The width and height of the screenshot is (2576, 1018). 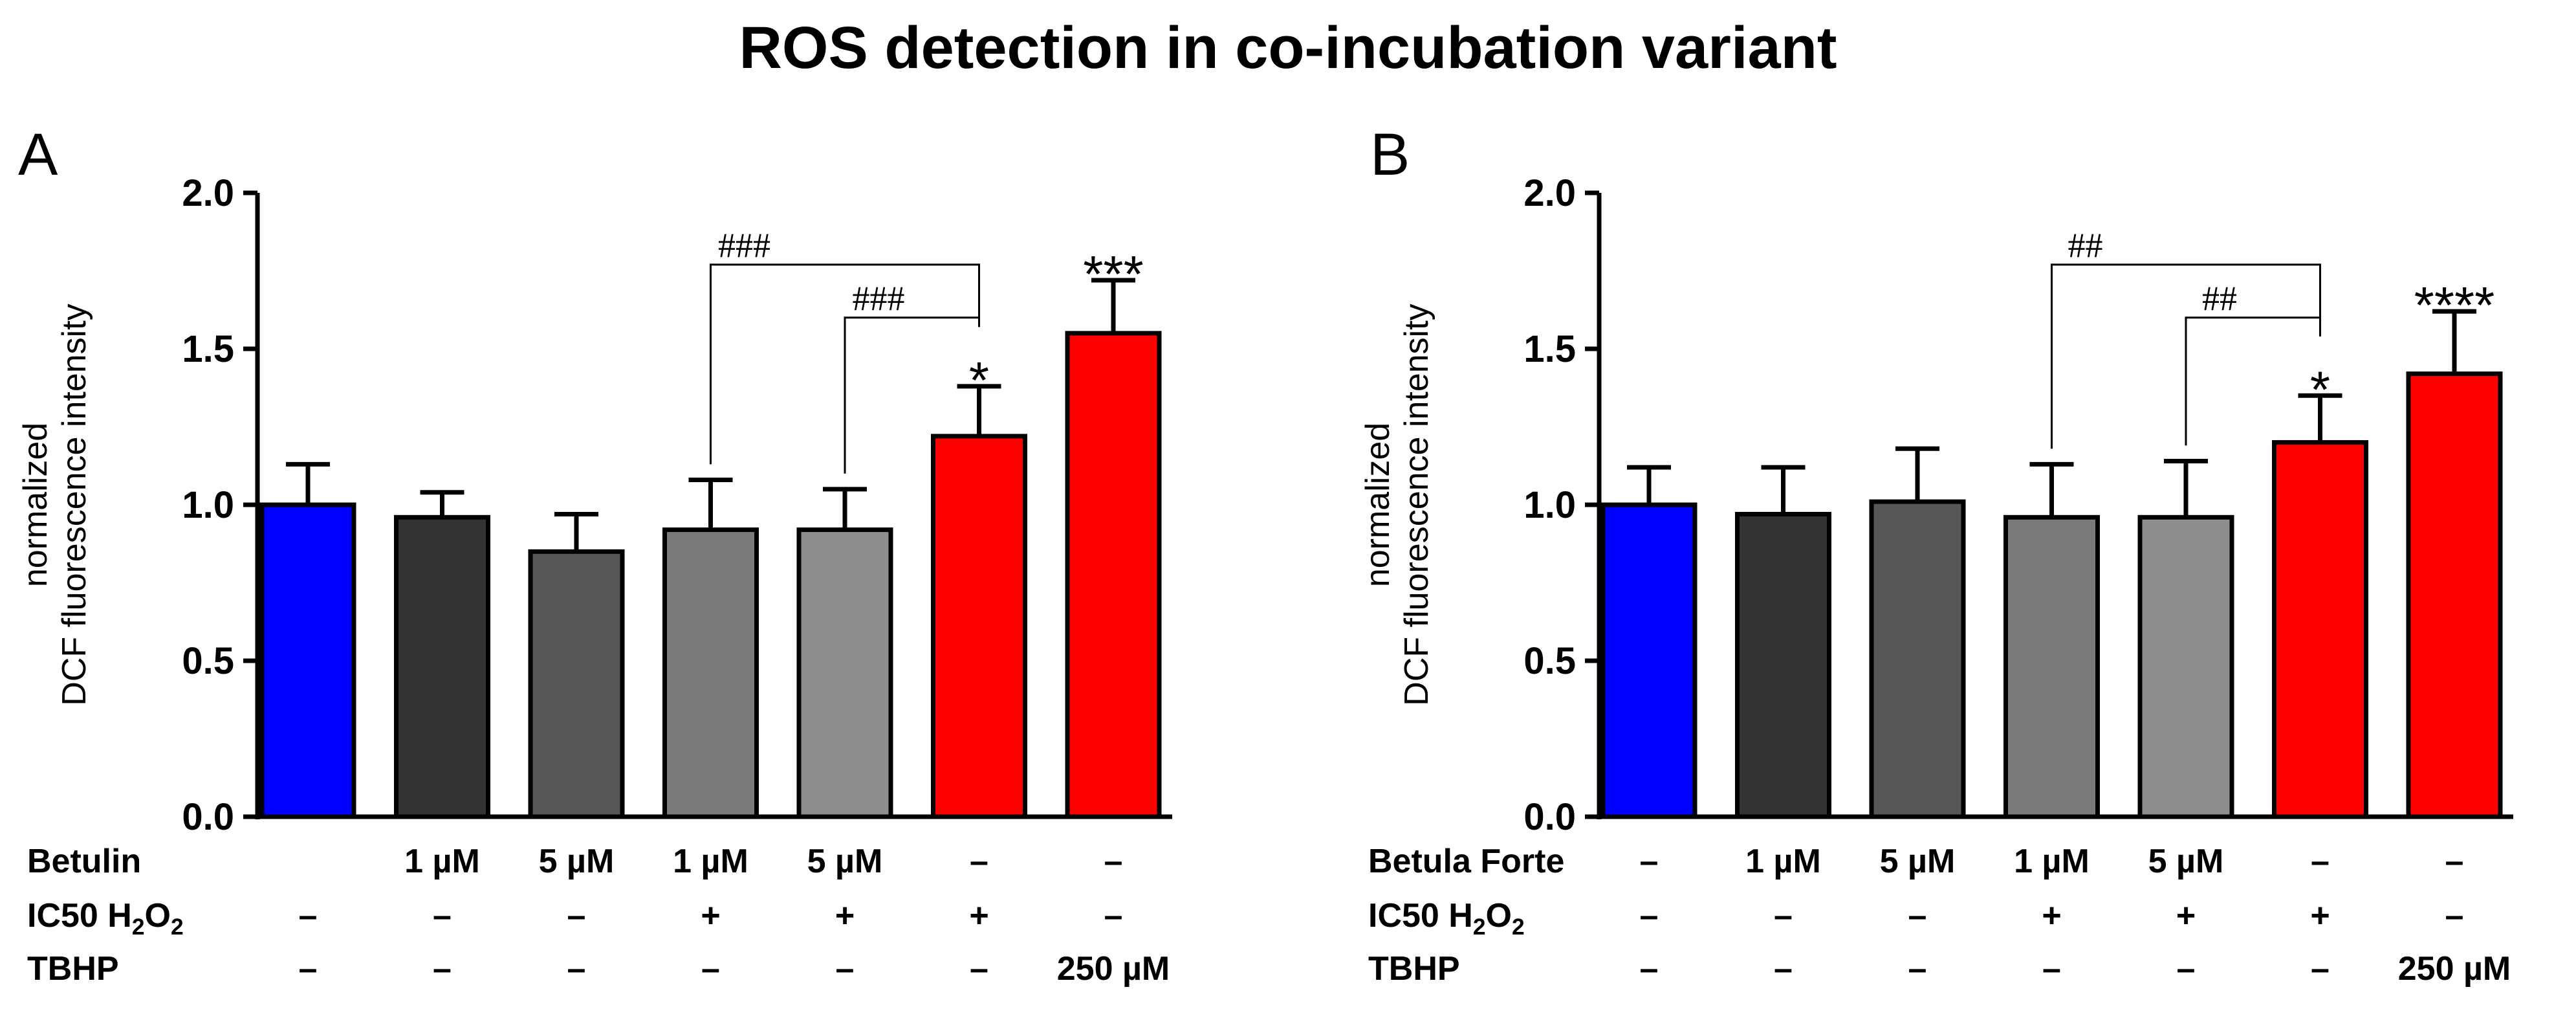 I want to click on condition-row-label: Betula Forte, so click(x=1466, y=861).